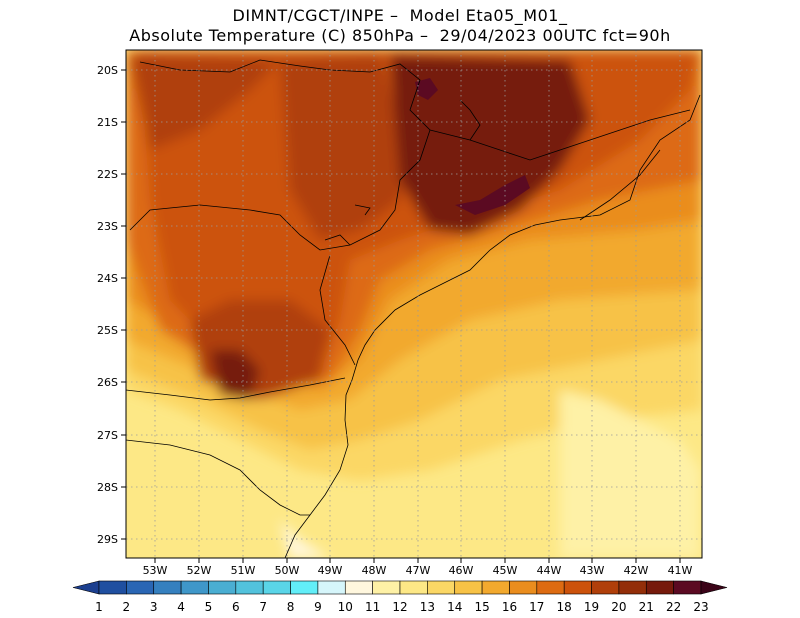 Image resolution: width=800 pixels, height=618 pixels. What do you see at coordinates (218, 477) in the screenshot?
I see `state-border-sc-rs` at bounding box center [218, 477].